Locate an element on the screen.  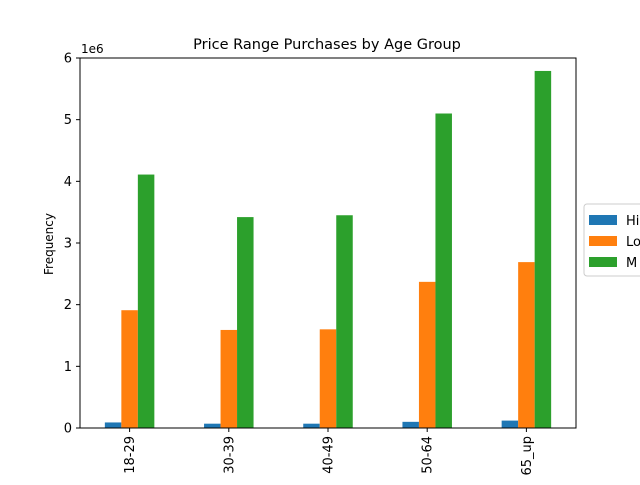
y-tick-label: 0 is located at coordinates (68, 429).